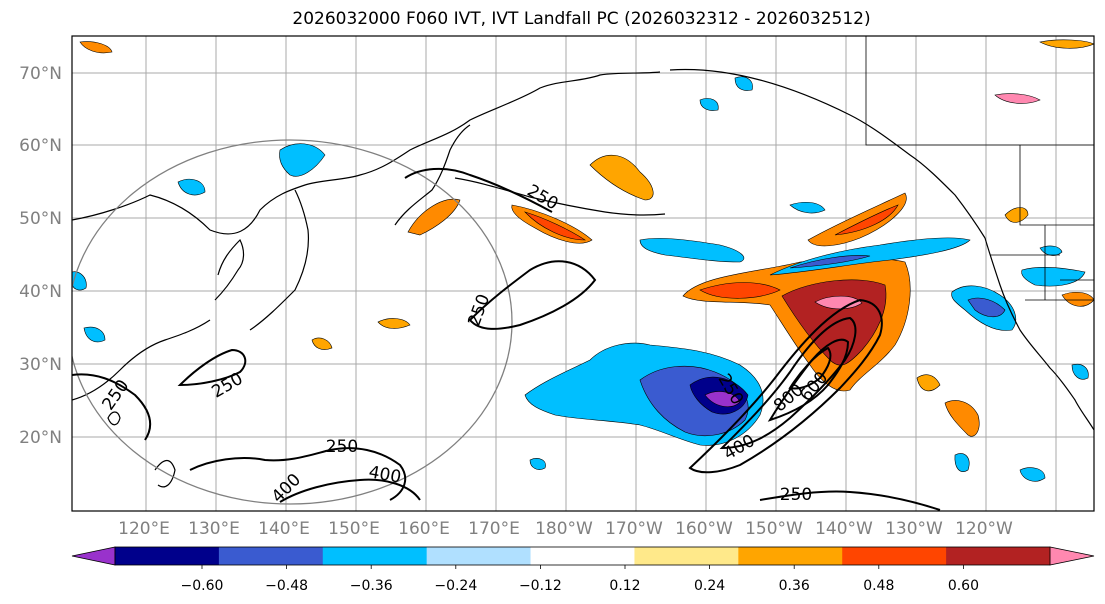 The height and width of the screenshot is (604, 1105). I want to click on positive-anomaly-band, so click(857, 219).